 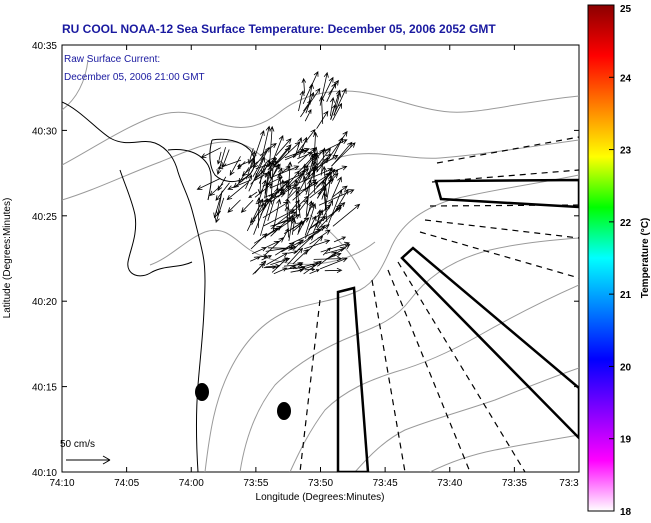 I want to click on annotation-line-2-text: December 05, 2006 21:00 GMT, so click(x=134, y=77).